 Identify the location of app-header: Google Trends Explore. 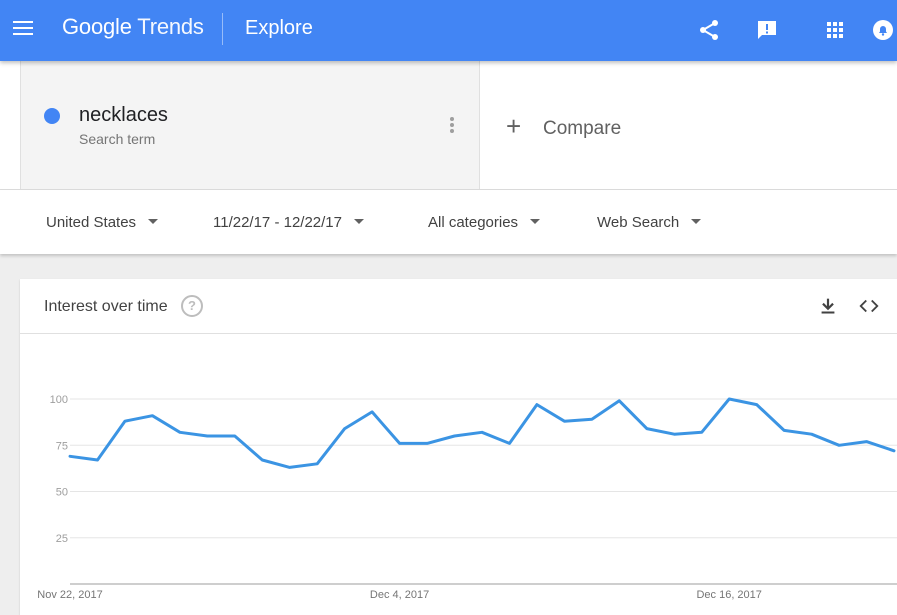
(448, 30).